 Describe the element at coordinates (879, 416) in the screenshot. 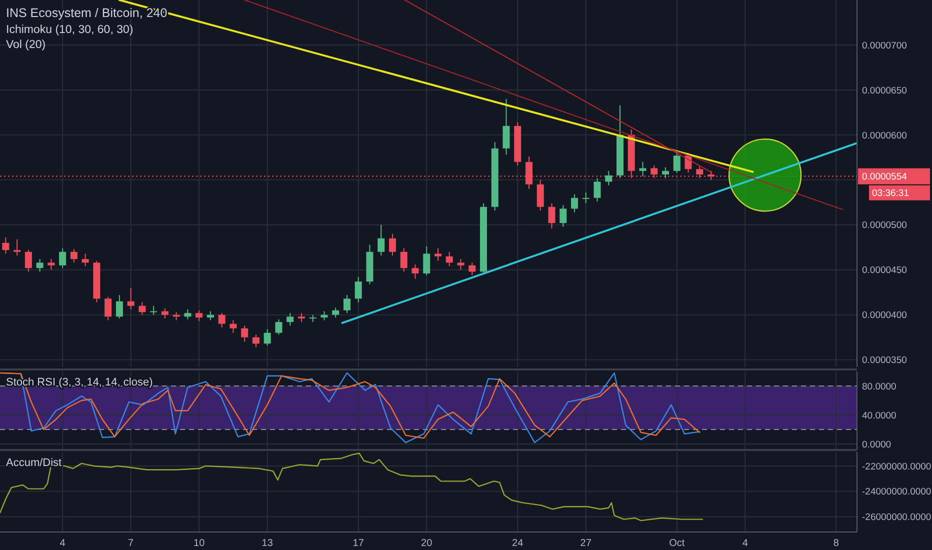

I see `y-tick-label: 40.0000` at that location.